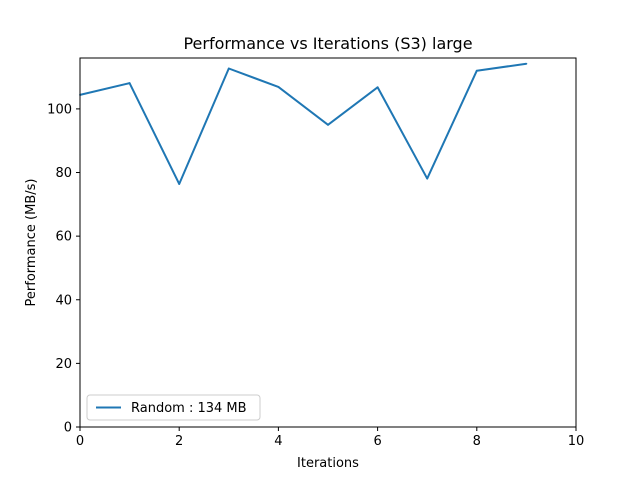 This screenshot has width=640, height=480. Describe the element at coordinates (328, 463) in the screenshot. I see `x-axis-label: Iterations` at that location.